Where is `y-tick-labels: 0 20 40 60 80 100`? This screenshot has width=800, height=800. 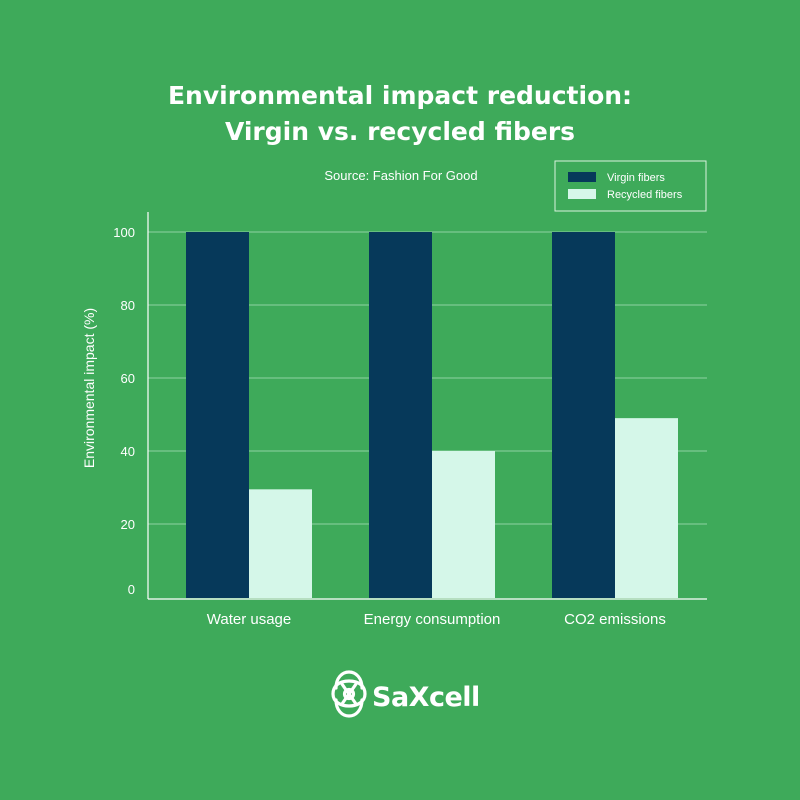 y-tick-labels: 0 20 40 60 80 100 is located at coordinates (124, 411).